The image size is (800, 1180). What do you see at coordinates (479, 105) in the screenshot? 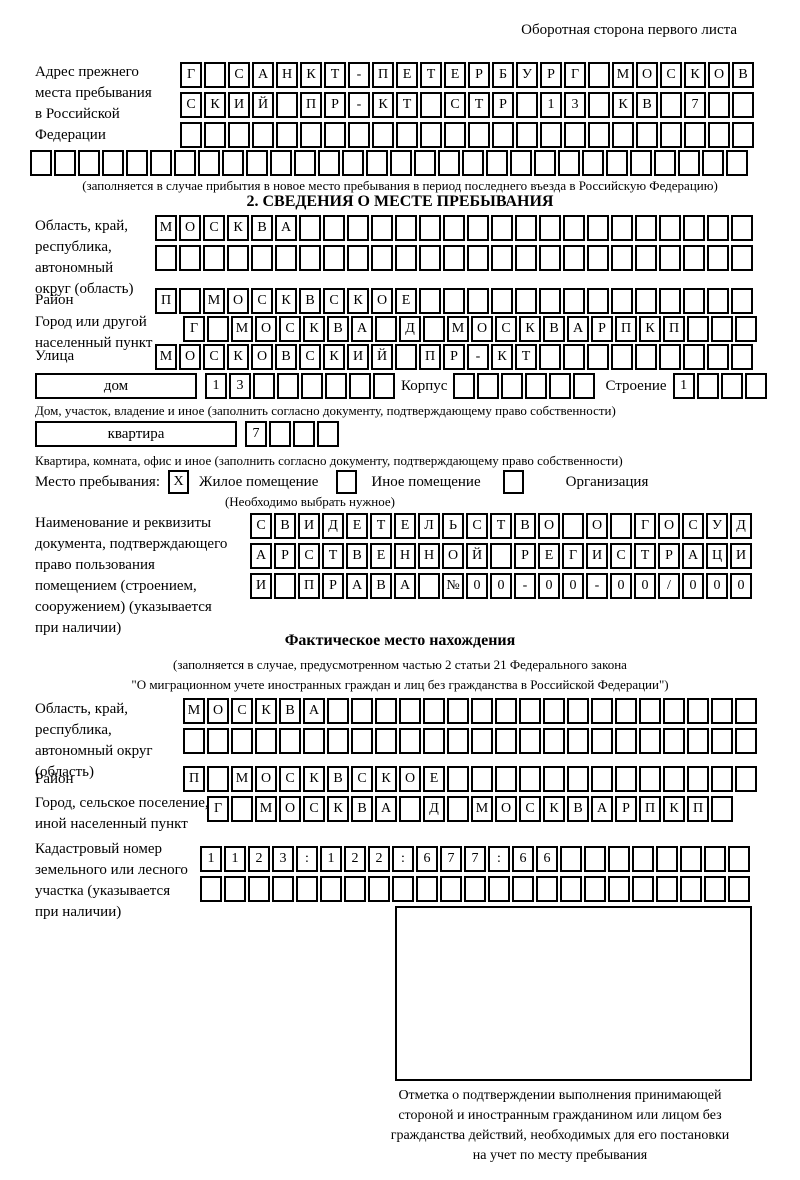
I see `char-cell: Т` at bounding box center [479, 105].